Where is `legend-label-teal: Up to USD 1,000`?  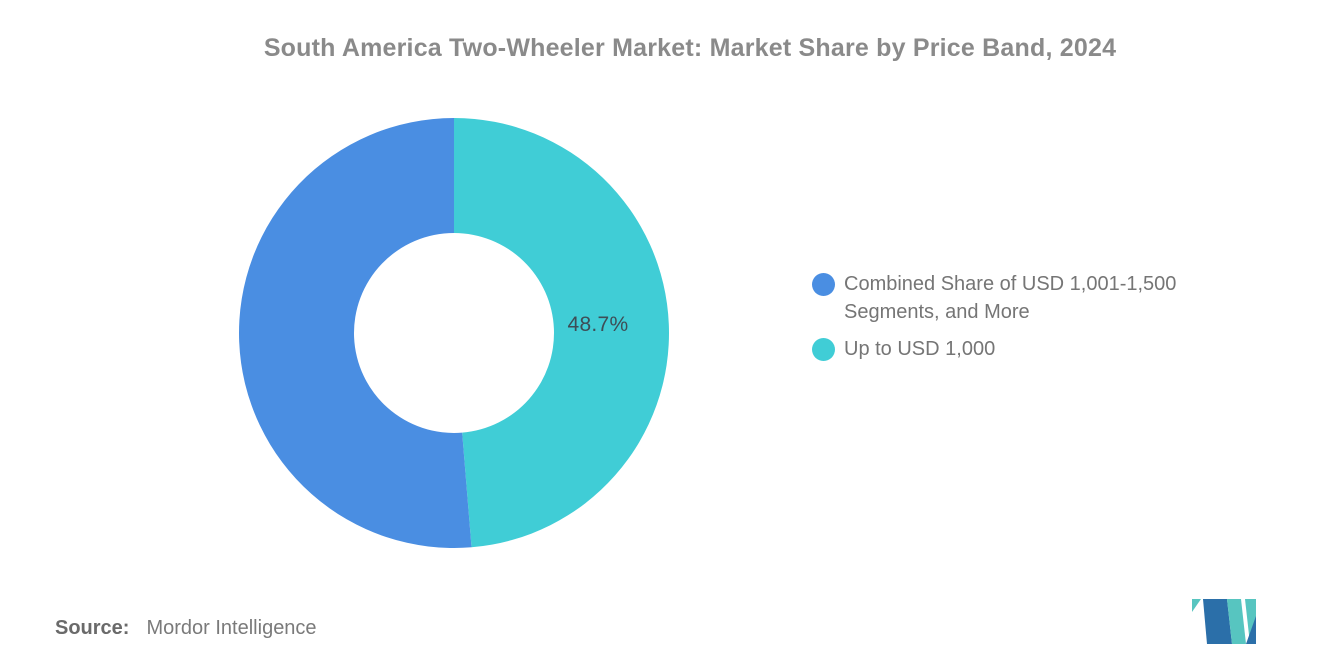 legend-label-teal: Up to USD 1,000 is located at coordinates (920, 349).